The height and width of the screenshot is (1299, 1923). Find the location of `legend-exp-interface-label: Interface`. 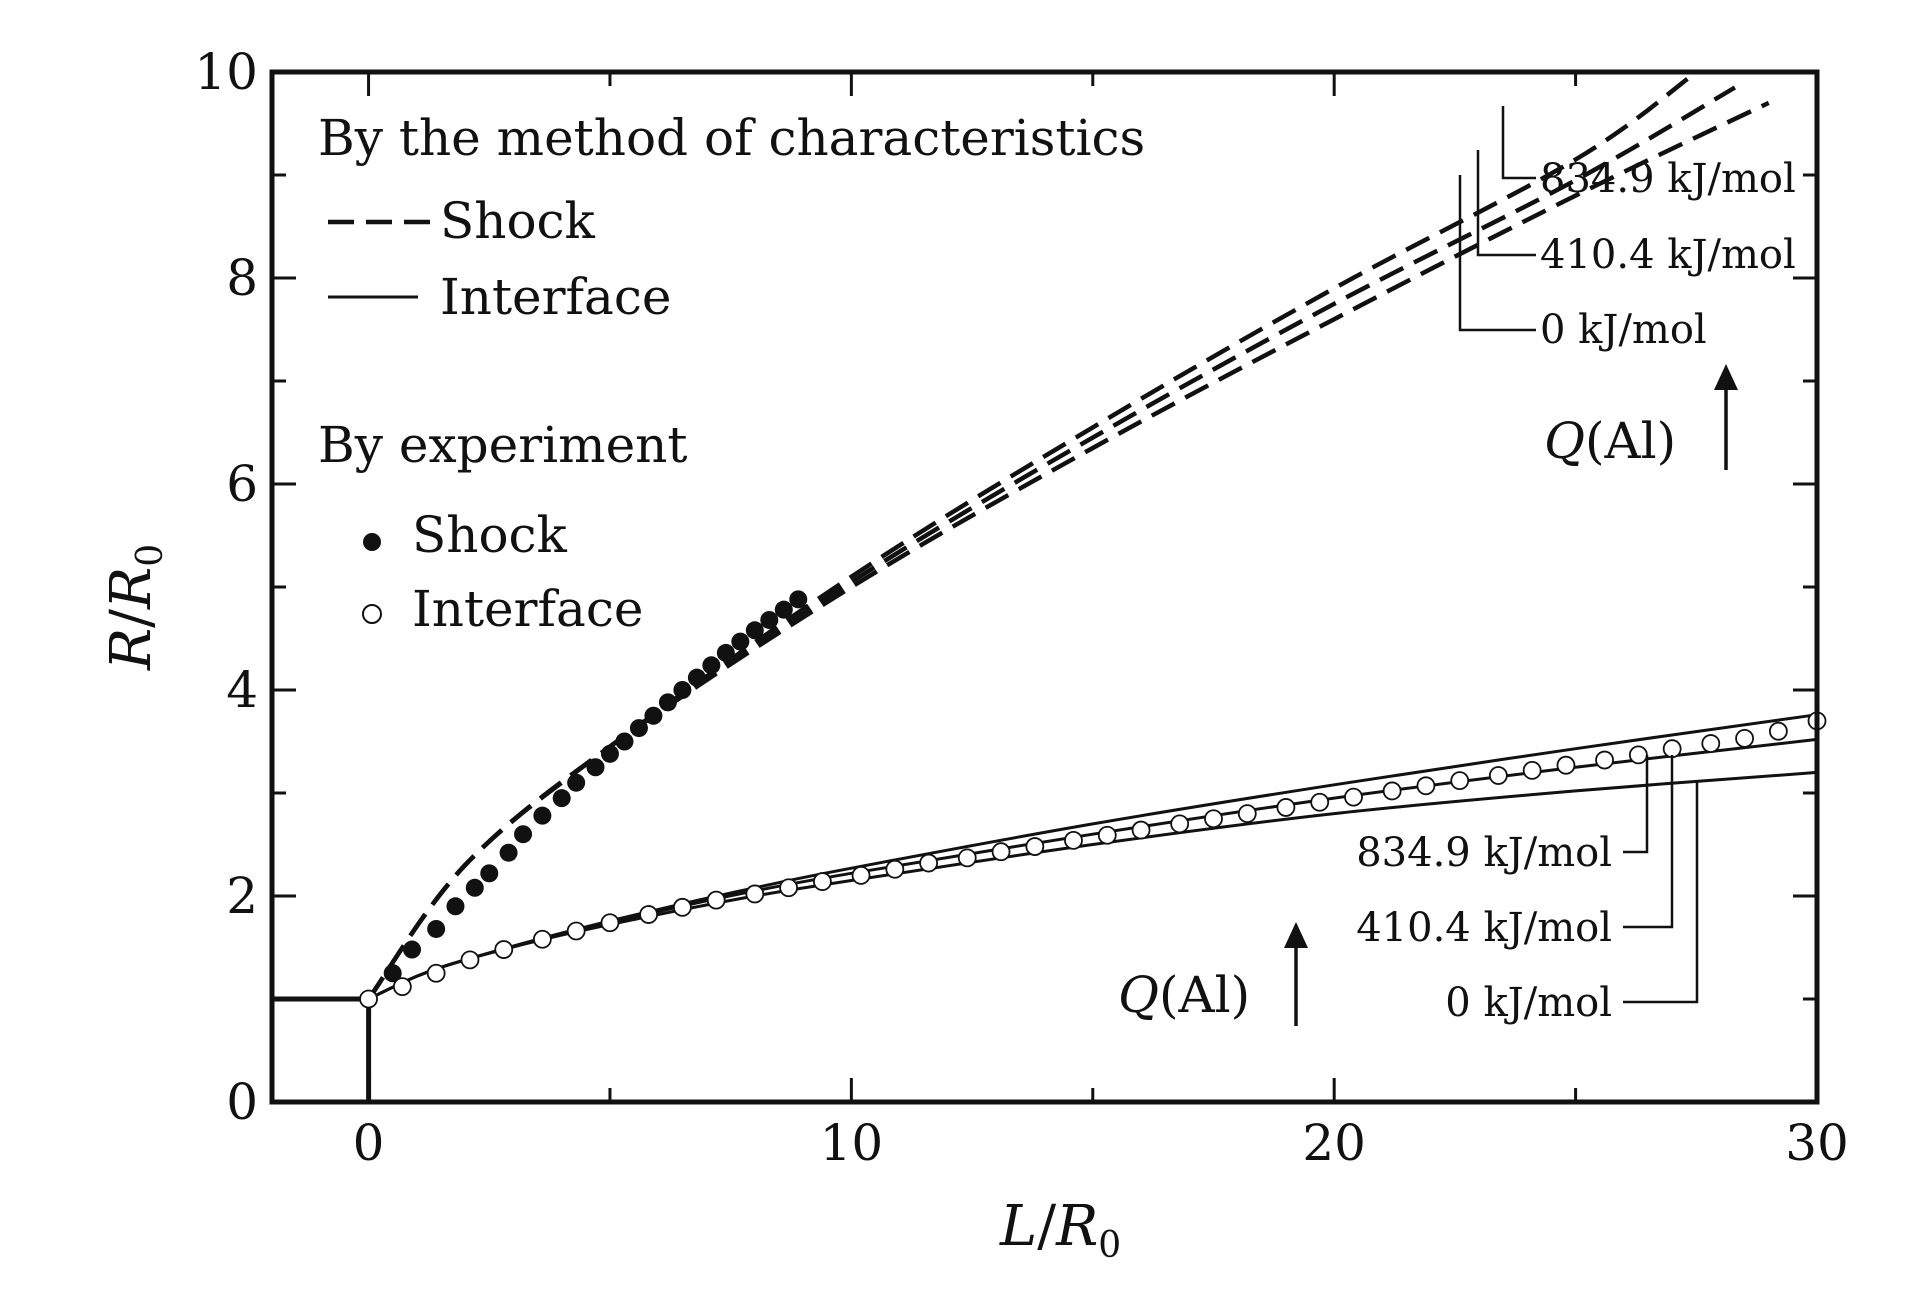

legend-exp-interface-label: Interface is located at coordinates (527, 609).